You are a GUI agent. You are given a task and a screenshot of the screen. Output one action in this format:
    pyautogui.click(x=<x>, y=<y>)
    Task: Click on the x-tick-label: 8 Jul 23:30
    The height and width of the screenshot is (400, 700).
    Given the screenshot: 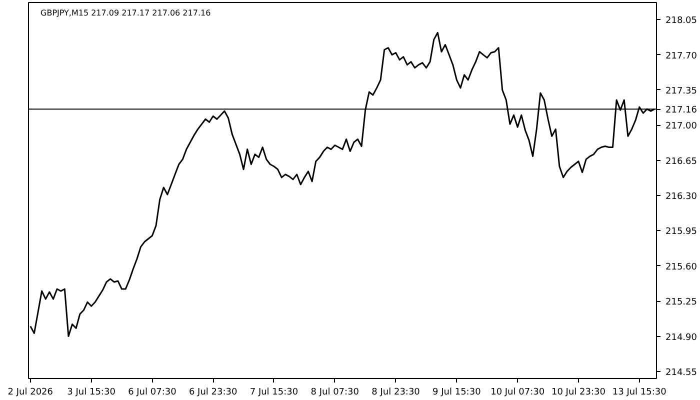 What is the action you would take?
    pyautogui.click(x=396, y=393)
    